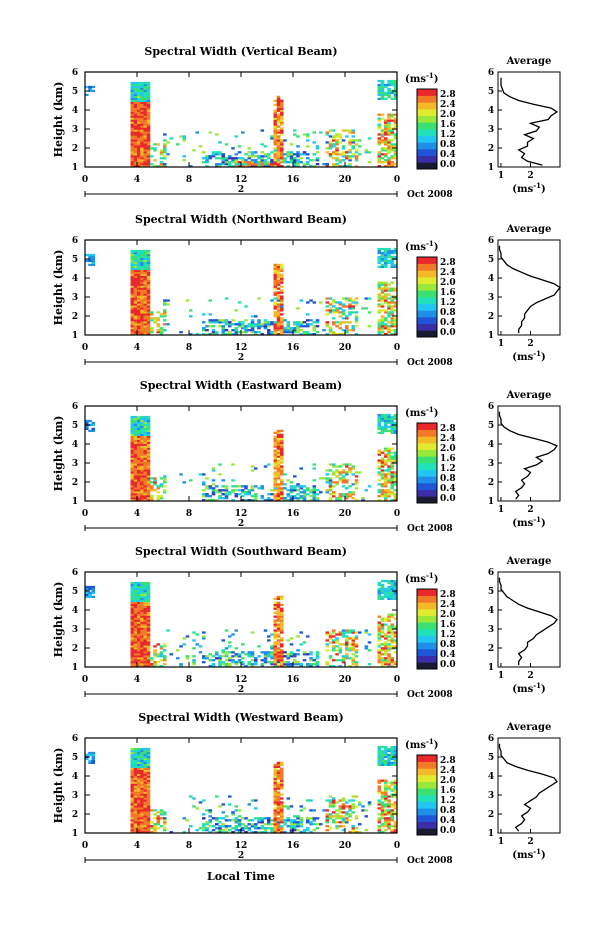  Describe the element at coordinates (491, 777) in the screenshot. I see `average-y-tick-label: 4` at that location.